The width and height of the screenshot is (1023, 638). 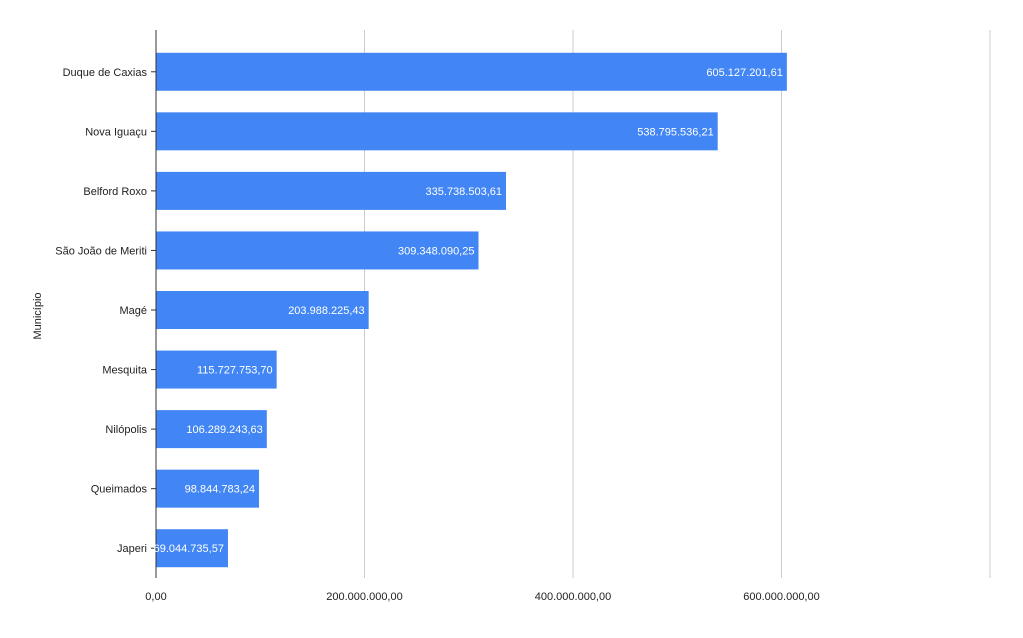 I want to click on category-label: Nova Iguaçu, so click(x=116, y=132).